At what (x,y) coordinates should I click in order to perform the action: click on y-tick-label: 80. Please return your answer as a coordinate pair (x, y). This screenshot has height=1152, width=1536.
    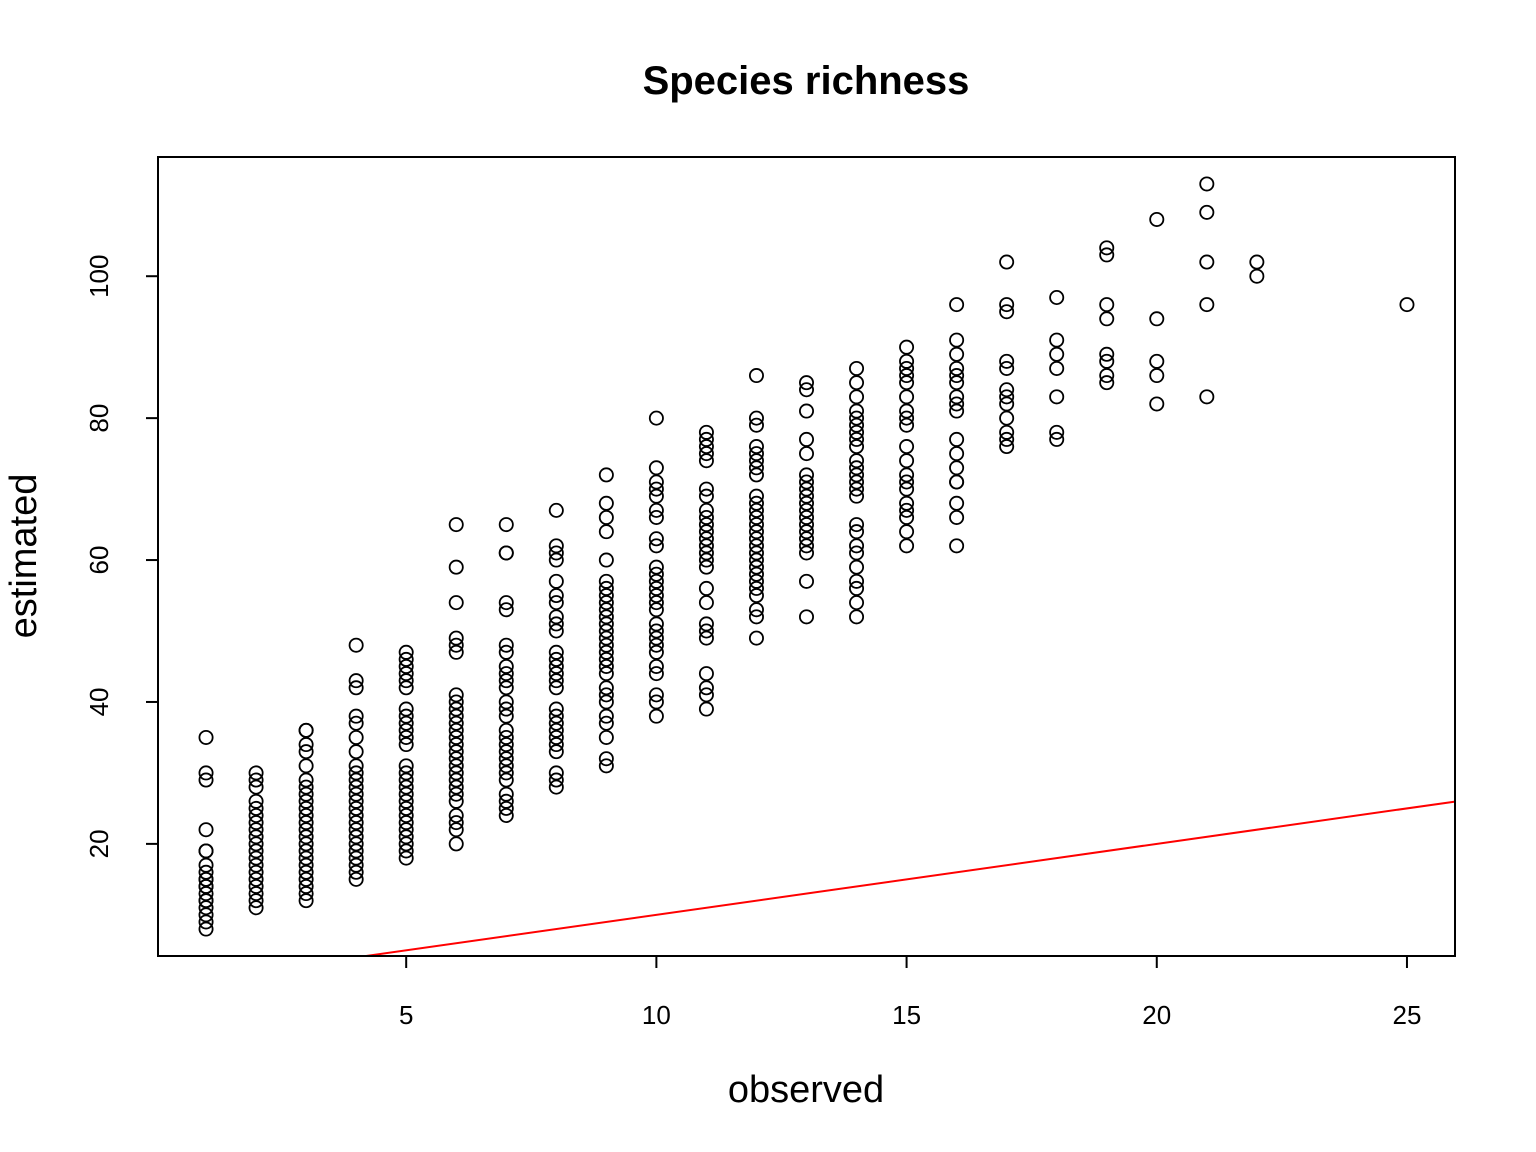
    Looking at the image, I should click on (99, 418).